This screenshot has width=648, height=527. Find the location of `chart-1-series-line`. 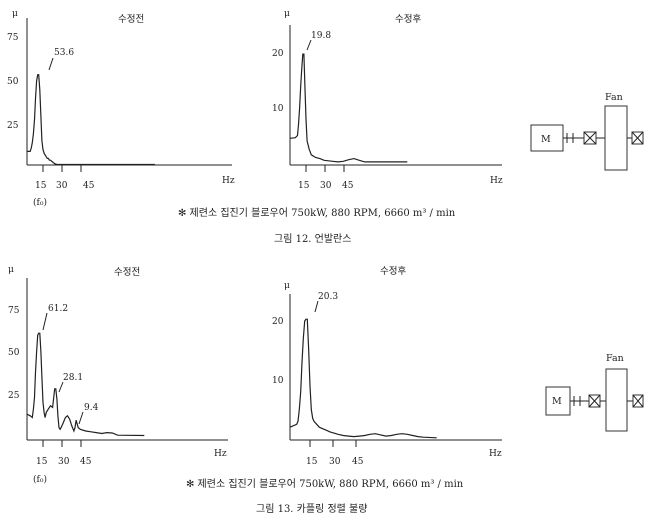

chart-1-series-line is located at coordinates (91, 120).